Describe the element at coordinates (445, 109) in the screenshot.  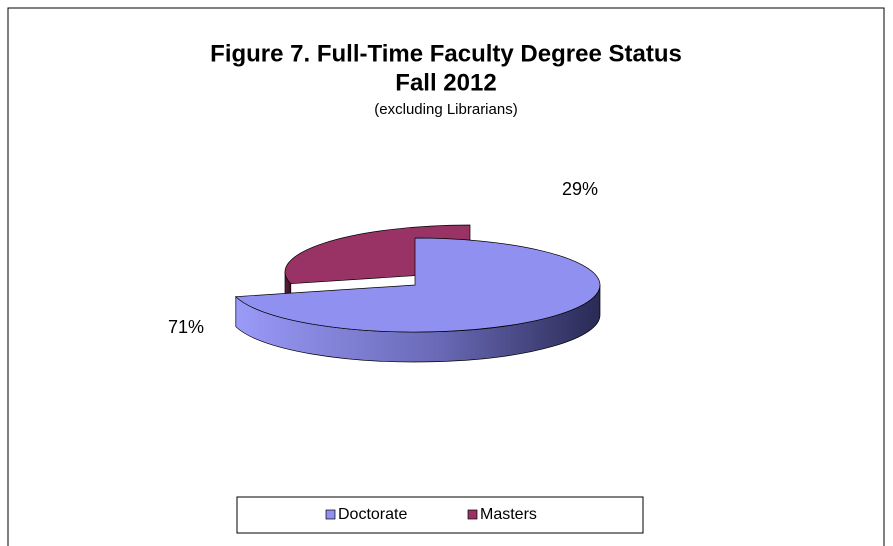
I see `chart-note: (excluding Librarians)` at that location.